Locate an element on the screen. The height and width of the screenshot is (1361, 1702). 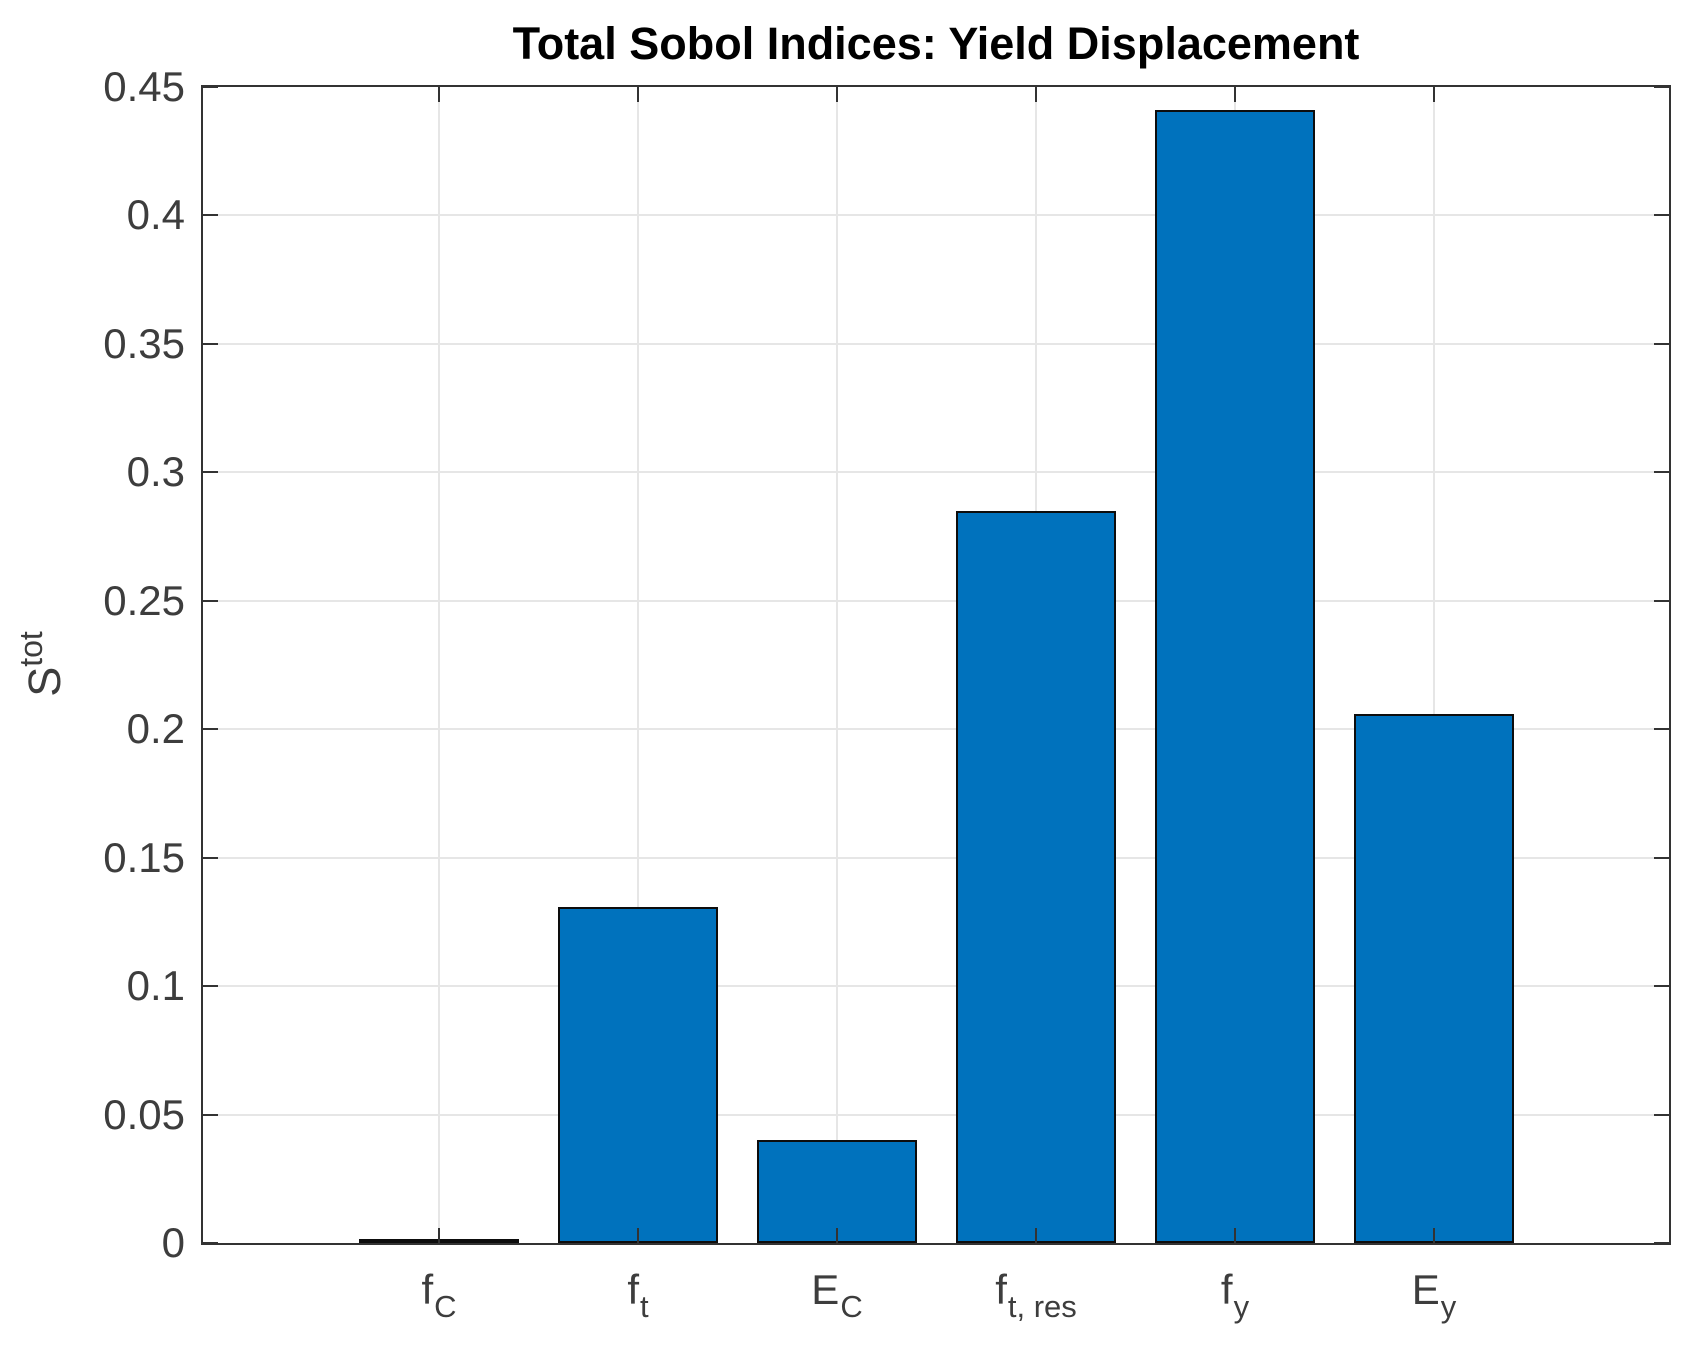
bar-E-y is located at coordinates (1434, 978).